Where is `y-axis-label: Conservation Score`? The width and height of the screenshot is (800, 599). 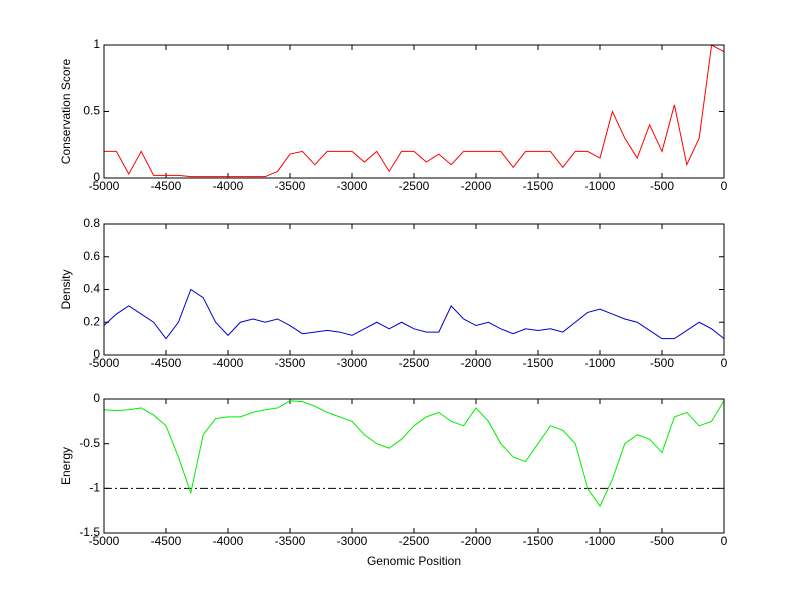 y-axis-label: Conservation Score is located at coordinates (66, 111).